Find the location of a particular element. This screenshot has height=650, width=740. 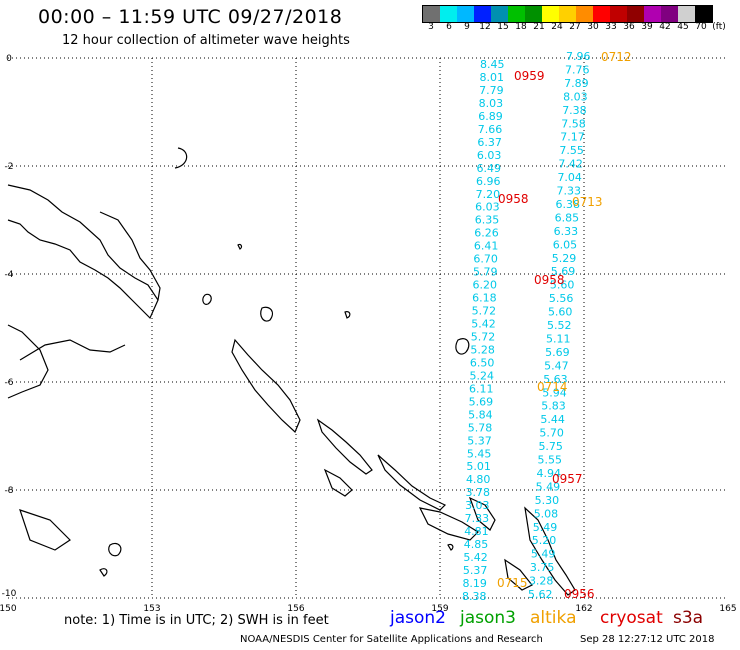

wave-height-value: 7.55 is located at coordinates (571, 150).